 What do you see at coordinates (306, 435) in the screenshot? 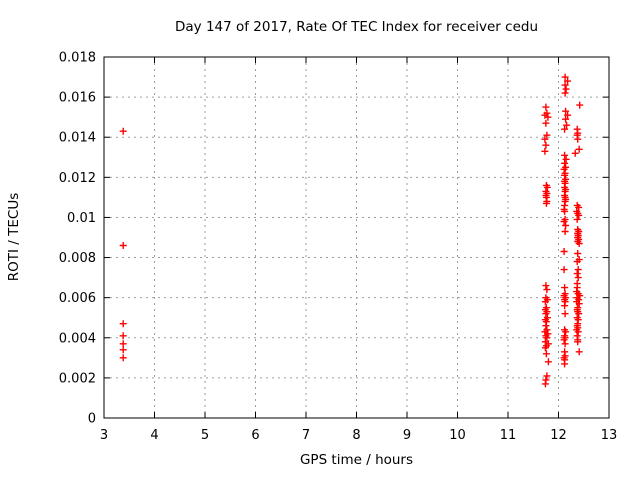
I see `x-tick-label: 7` at bounding box center [306, 435].